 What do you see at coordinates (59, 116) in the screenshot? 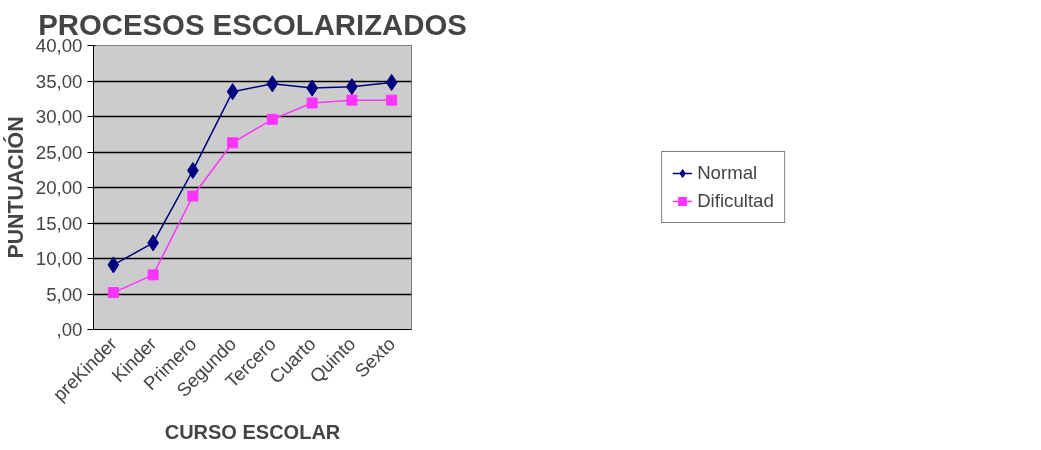
I see `y-tick-label: 30,00` at bounding box center [59, 116].